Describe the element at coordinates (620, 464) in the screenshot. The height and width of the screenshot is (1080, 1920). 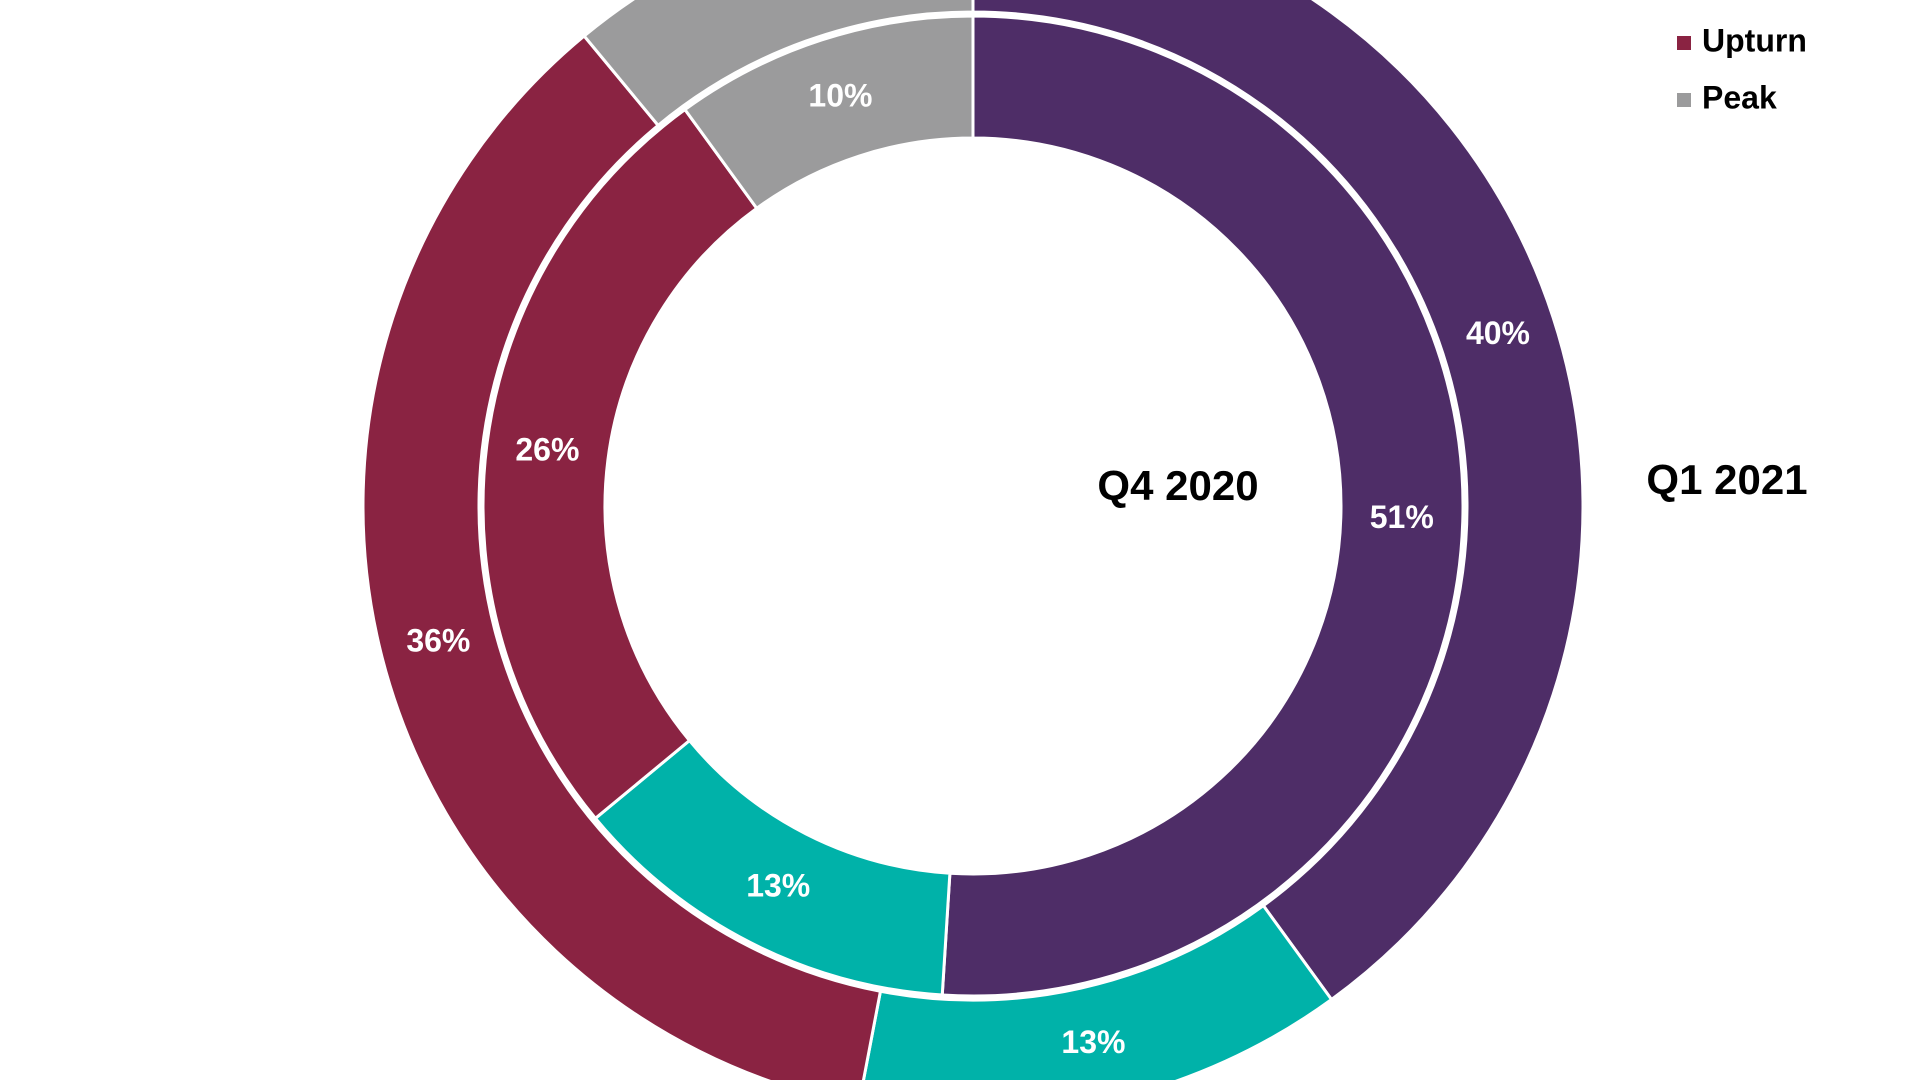
I see `inner-ring-segment-upturn` at that location.